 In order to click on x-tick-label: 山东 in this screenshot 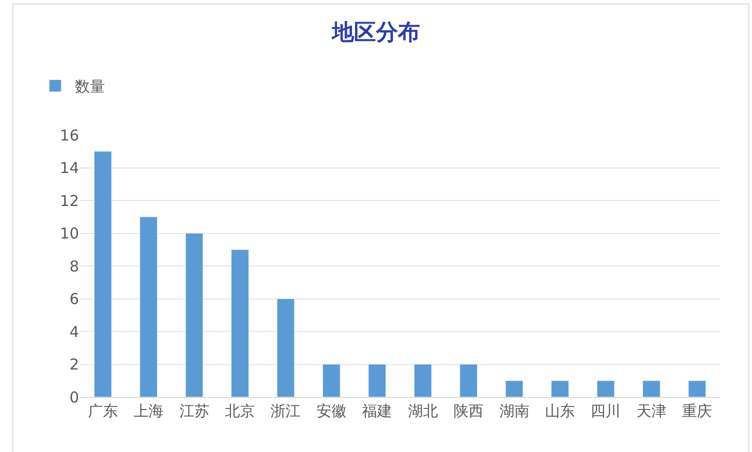, I will do `click(560, 411)`.